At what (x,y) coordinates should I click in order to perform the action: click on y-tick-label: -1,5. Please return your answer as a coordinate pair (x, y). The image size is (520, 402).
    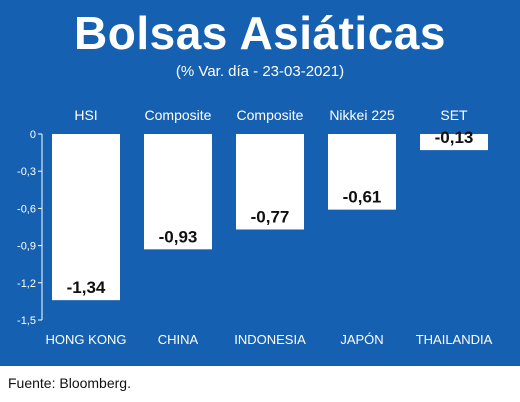
    Looking at the image, I should click on (26, 321).